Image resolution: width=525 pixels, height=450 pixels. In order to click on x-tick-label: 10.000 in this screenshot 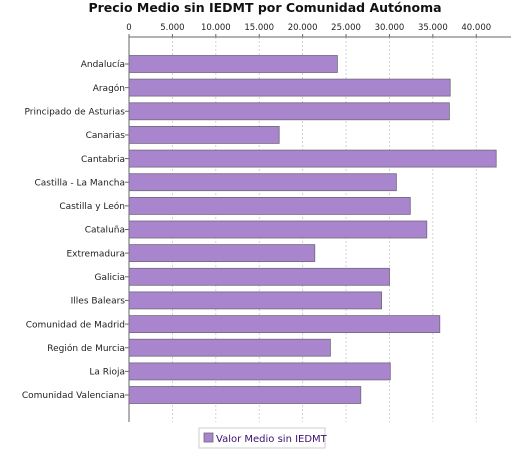, I will do `click(216, 28)`.